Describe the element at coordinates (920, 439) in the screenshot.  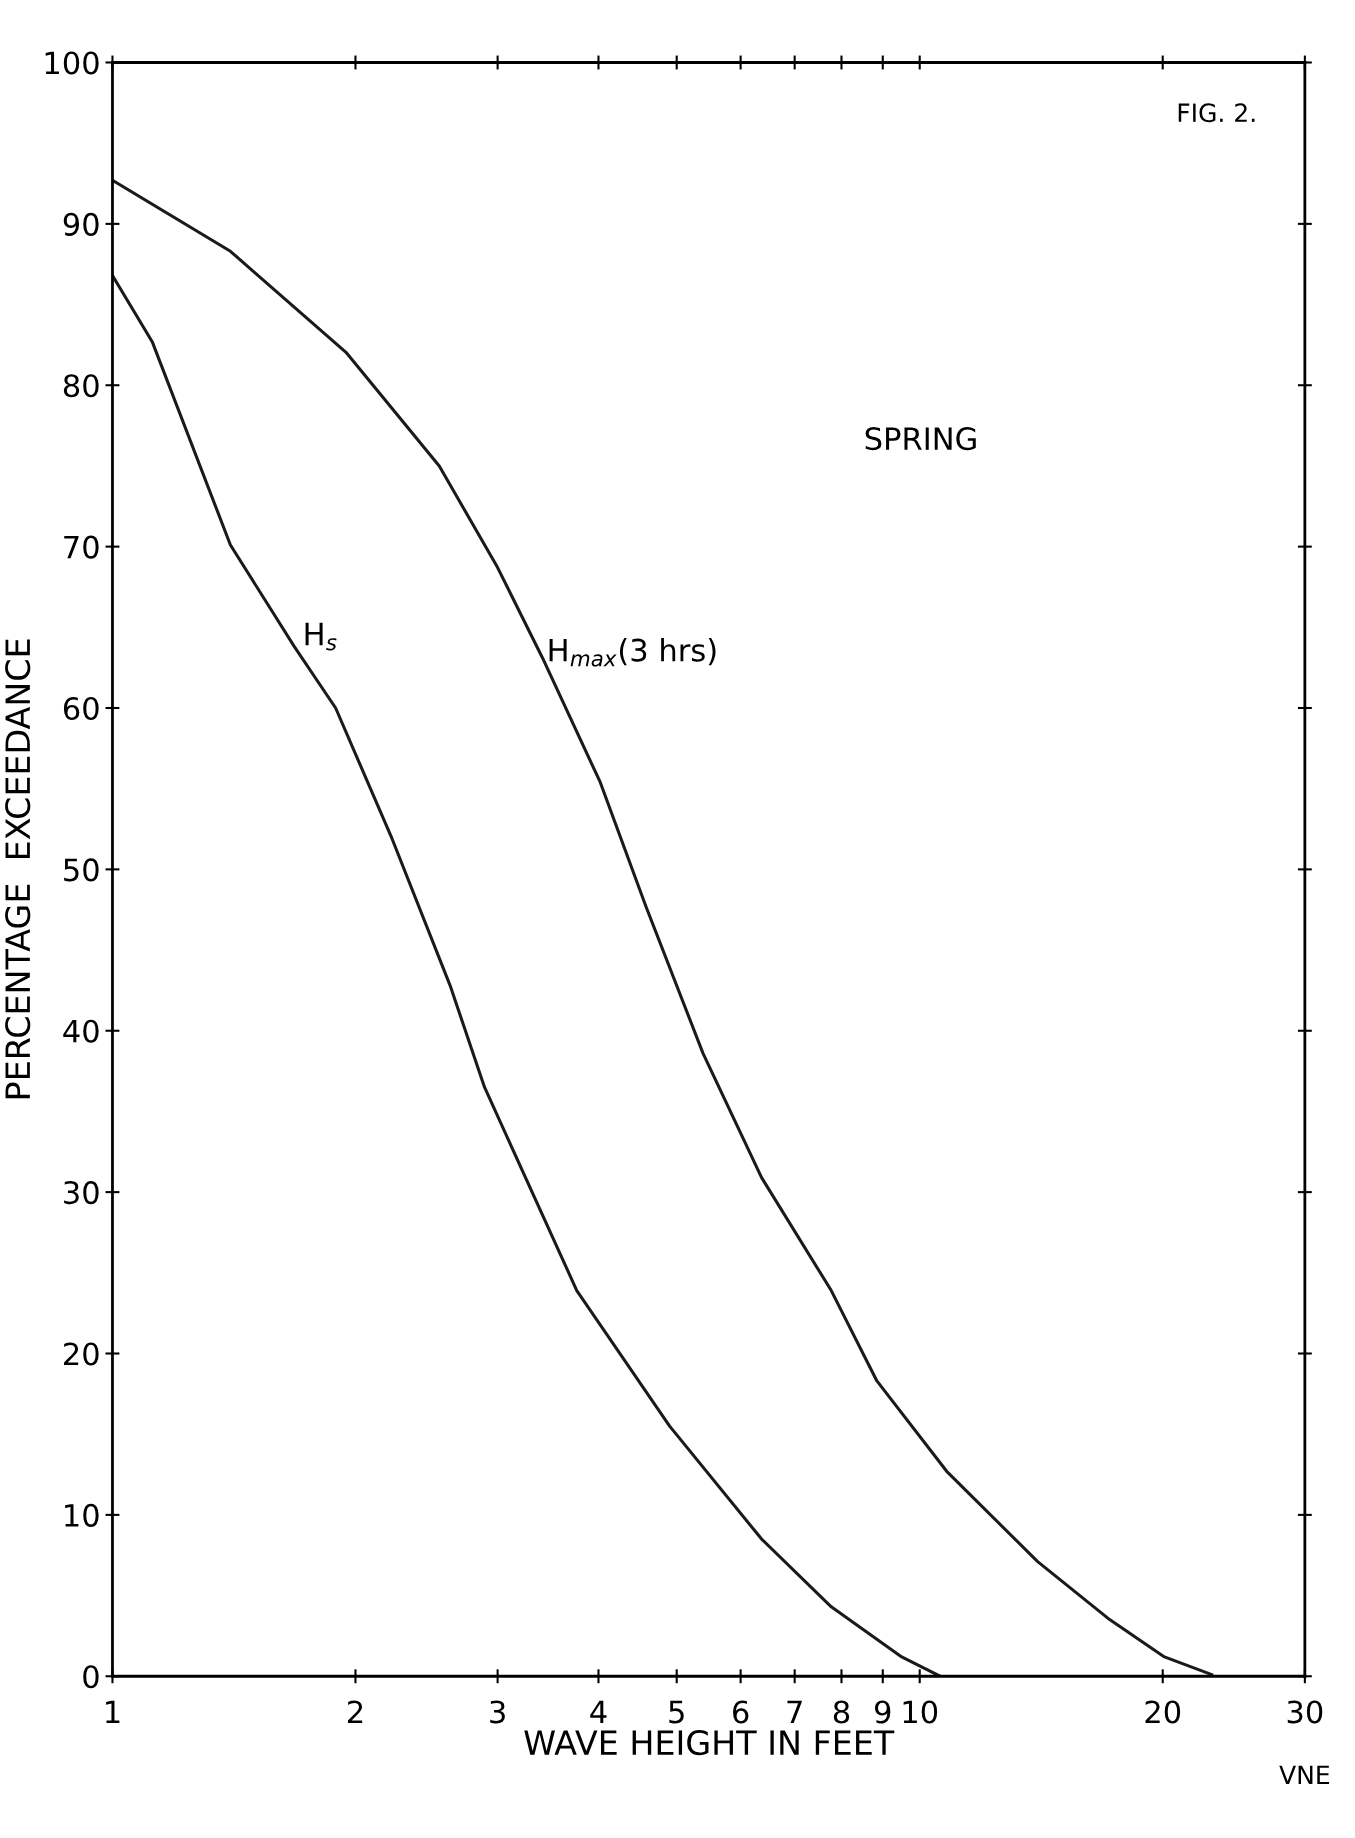
I see `text: SPRING` at that location.